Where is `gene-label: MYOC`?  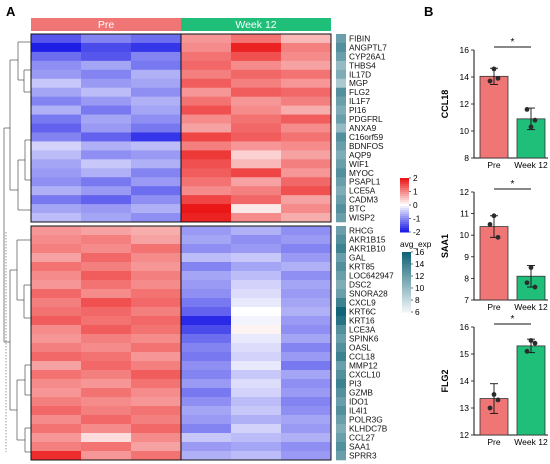
gene-label: MYOC is located at coordinates (361, 173).